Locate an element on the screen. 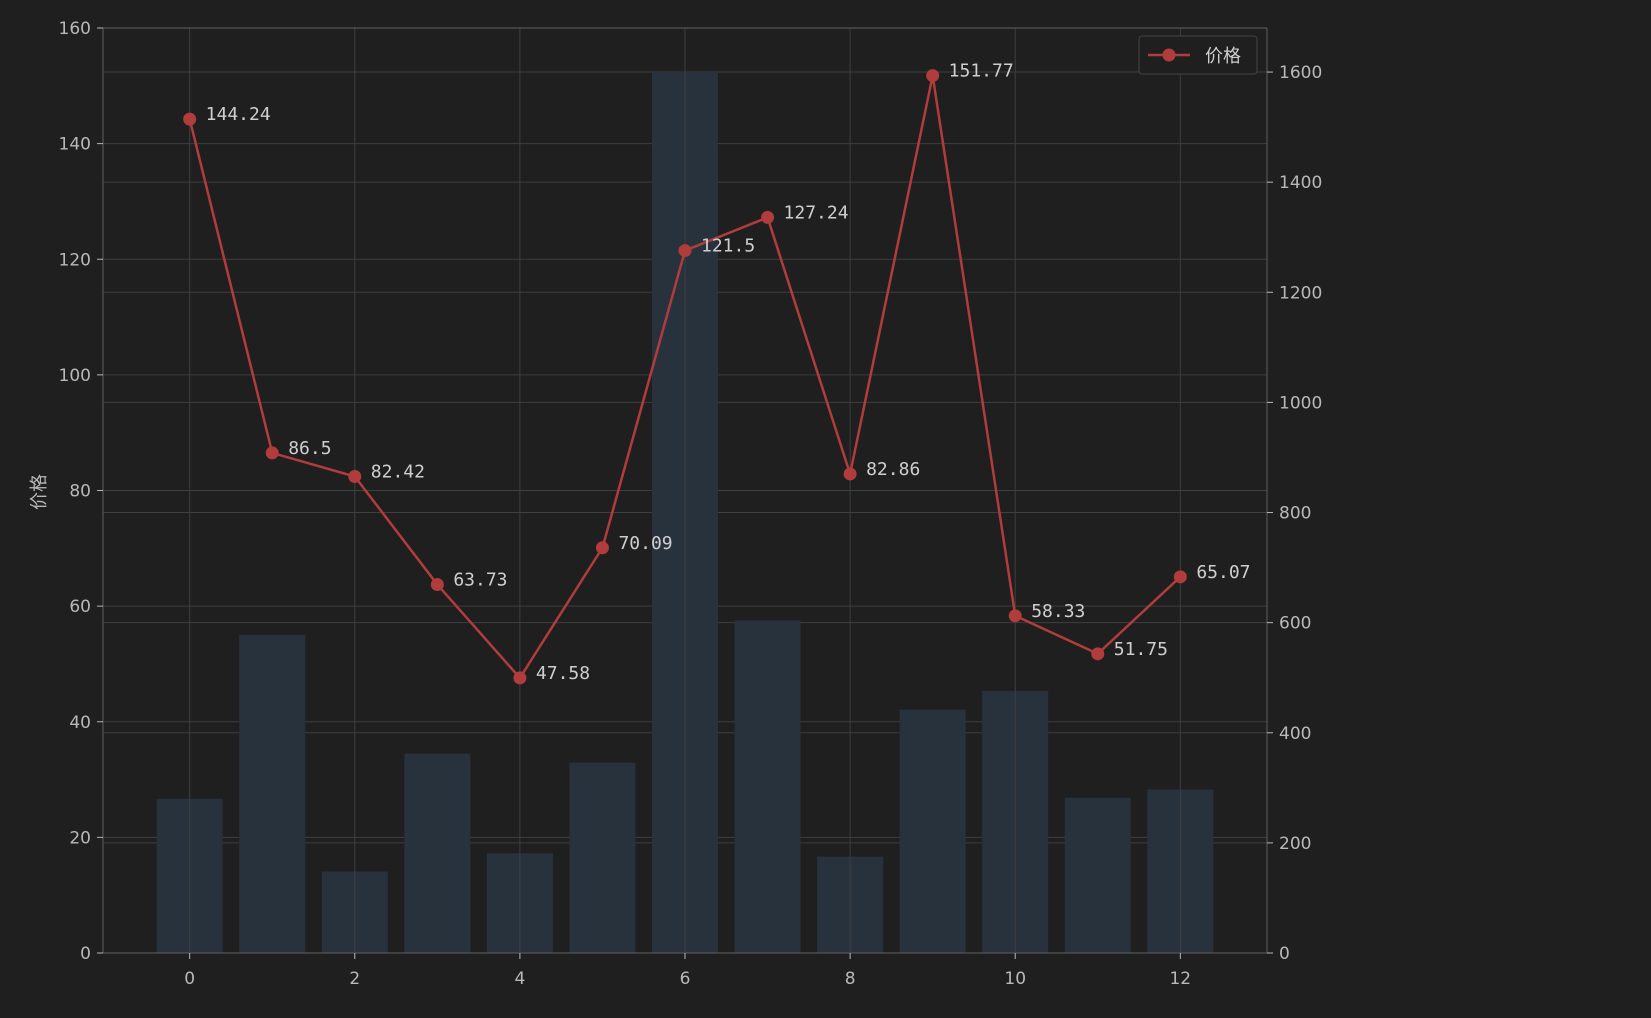 This screenshot has height=1018, width=1651. price-label-6: 121.5 is located at coordinates (728, 246).